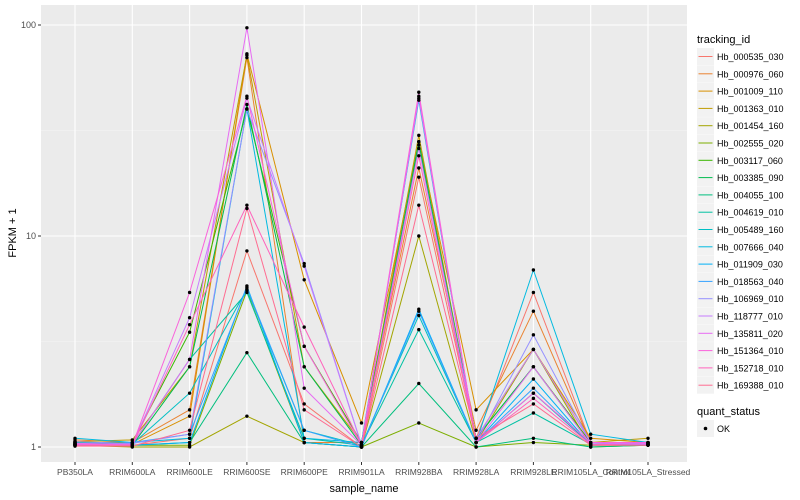  I want to click on legend-label: Hb_000976_060, so click(750, 74).